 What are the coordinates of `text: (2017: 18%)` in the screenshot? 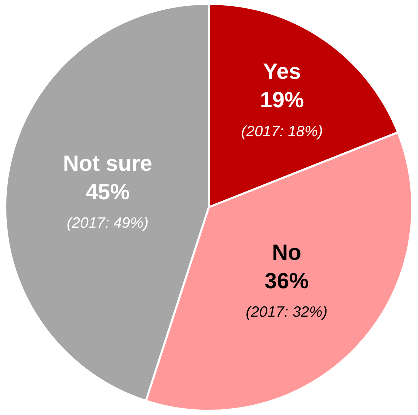 It's located at (282, 131).